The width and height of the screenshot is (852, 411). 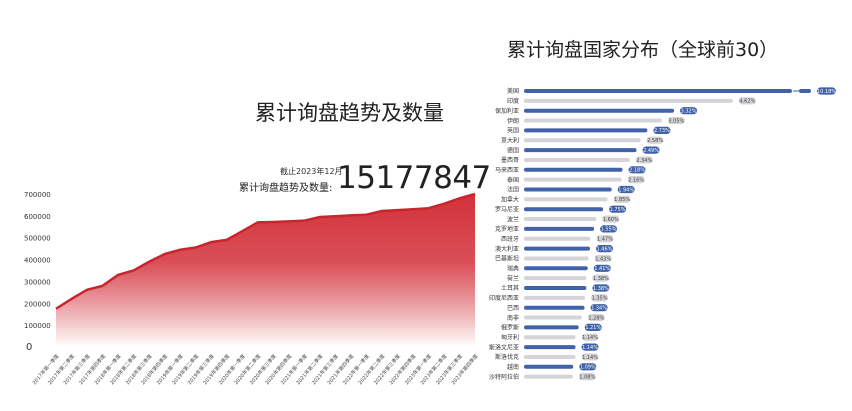 What do you see at coordinates (587, 377) in the screenshot?
I see `value-label: 1.08%` at bounding box center [587, 377].